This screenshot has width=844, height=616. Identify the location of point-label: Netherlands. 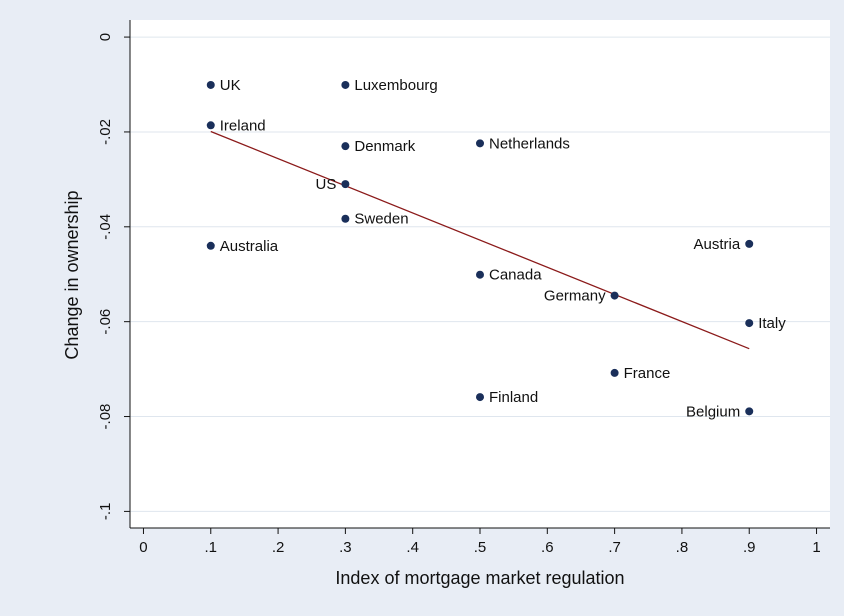
(529, 143).